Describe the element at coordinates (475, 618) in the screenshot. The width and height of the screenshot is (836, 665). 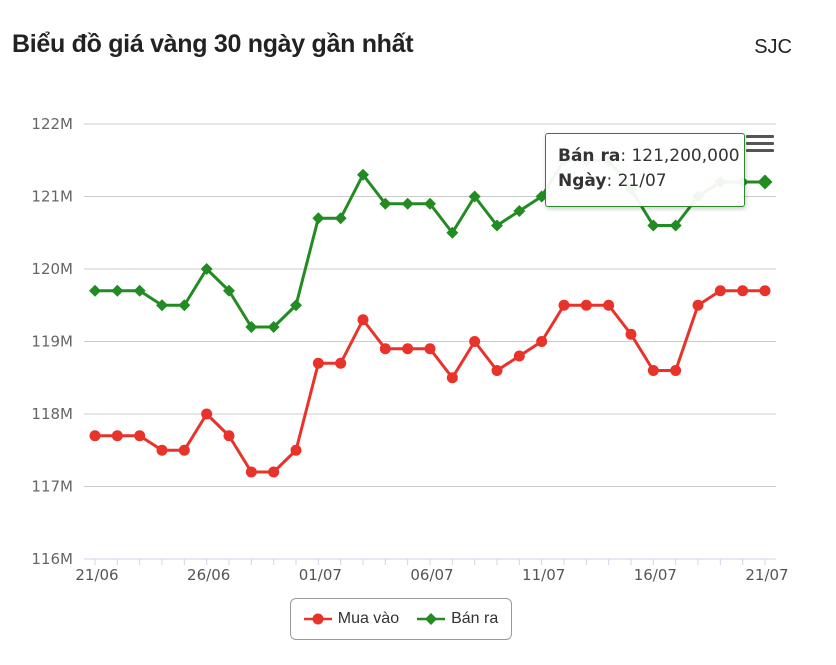
I see `legend-label-ban-ra: Bán ra` at that location.